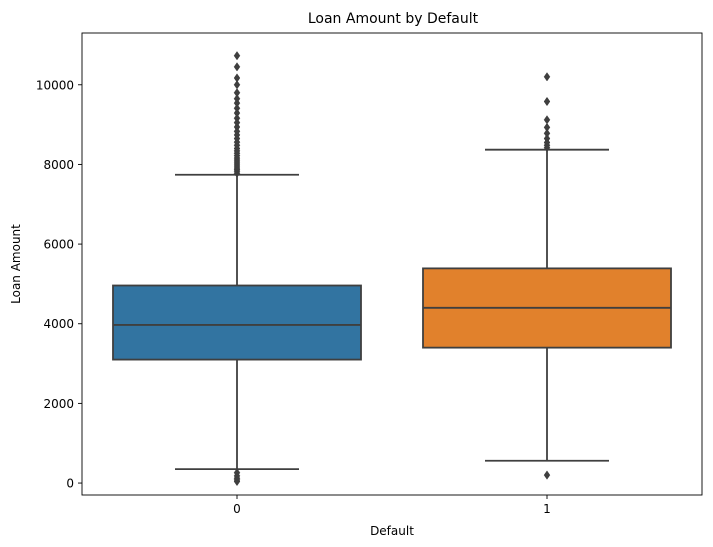  What do you see at coordinates (237, 322) in the screenshot?
I see `box-iqr` at bounding box center [237, 322].